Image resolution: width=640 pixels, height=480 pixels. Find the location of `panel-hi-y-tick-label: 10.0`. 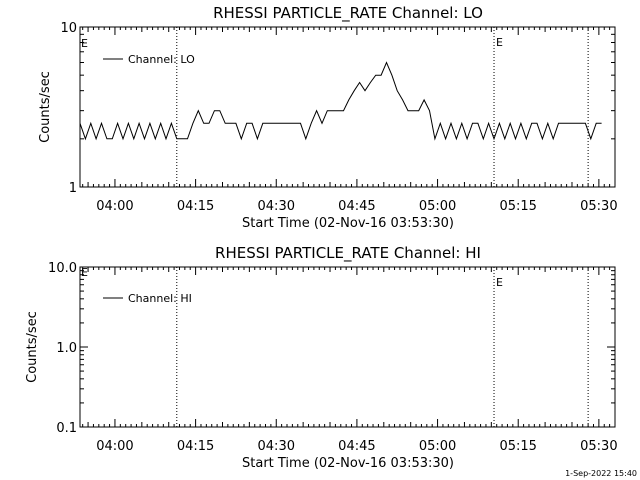

panel-hi-y-tick-label: 10.0 is located at coordinates (62, 268).